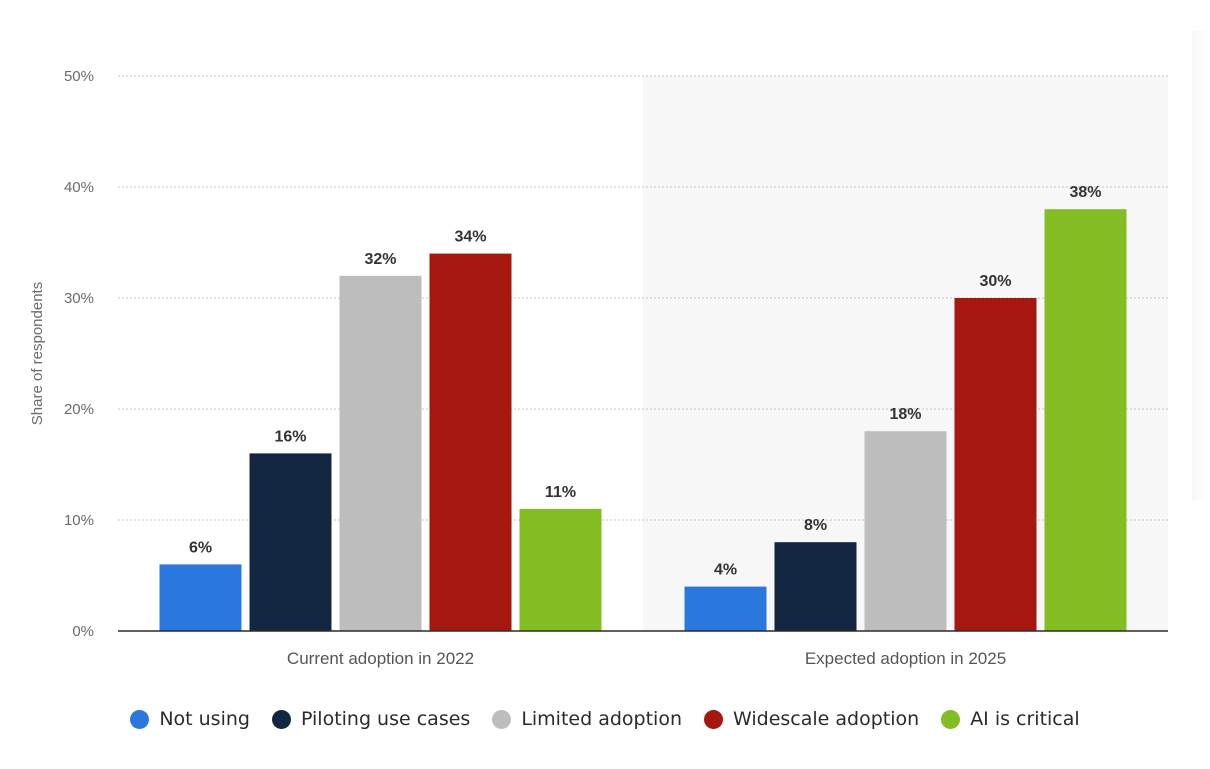 The image size is (1210, 769). Describe the element at coordinates (385, 719) in the screenshot. I see `legend-label: Piloting use cases` at that location.